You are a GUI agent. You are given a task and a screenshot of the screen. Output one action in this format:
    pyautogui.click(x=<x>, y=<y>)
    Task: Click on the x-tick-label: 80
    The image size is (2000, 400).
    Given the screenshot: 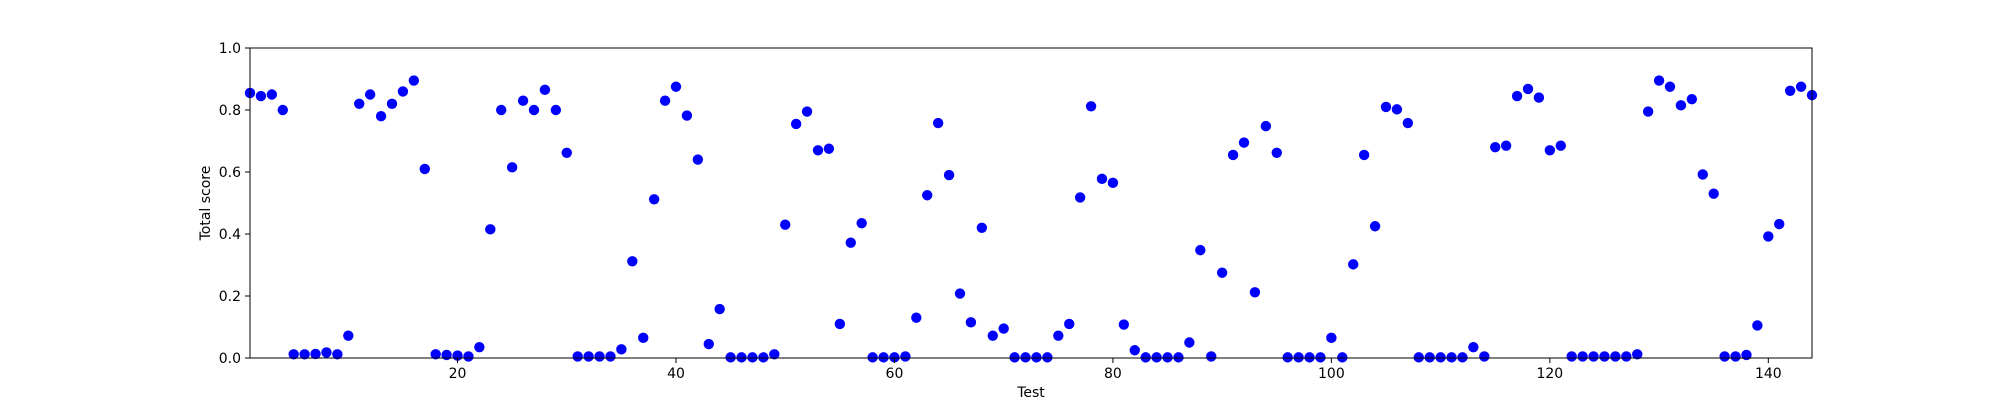 What is the action you would take?
    pyautogui.click(x=1113, y=374)
    